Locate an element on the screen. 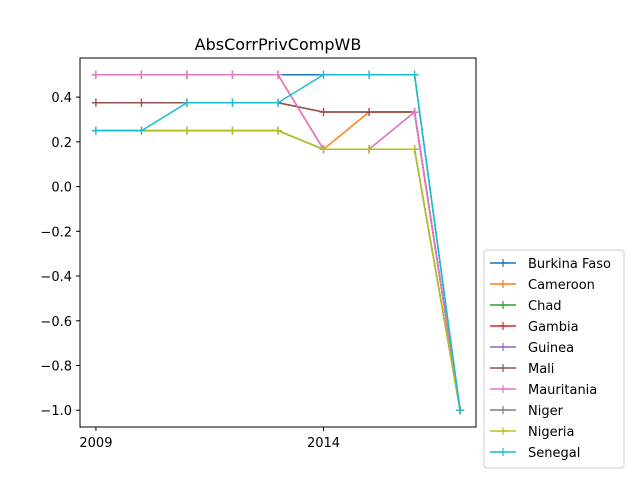 This screenshot has height=480, width=640. legend-marker-cameroon is located at coordinates (503, 284).